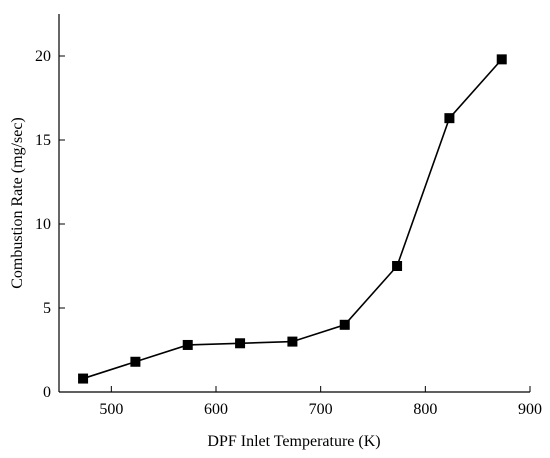 This screenshot has height=458, width=550. Describe the element at coordinates (111, 409) in the screenshot. I see `x-tick-label: 500` at that location.